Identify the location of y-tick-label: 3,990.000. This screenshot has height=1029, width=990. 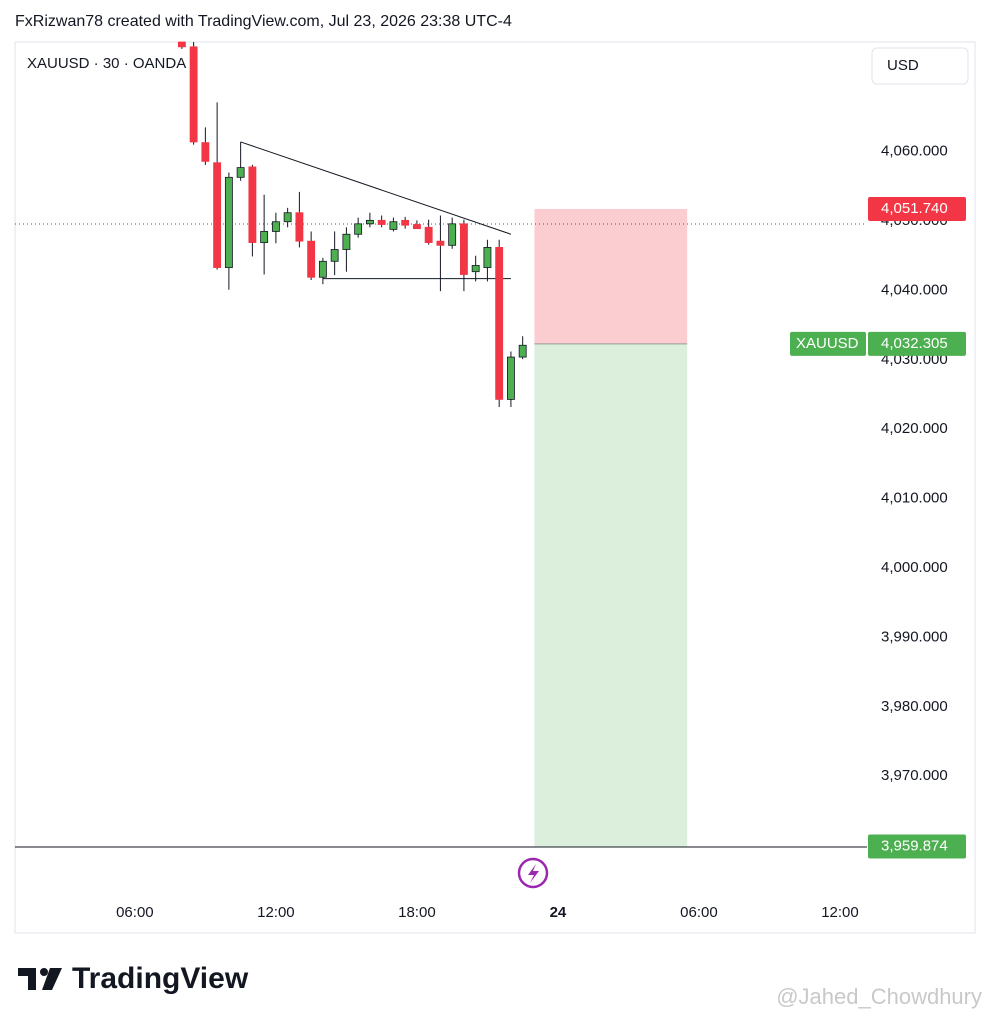
(914, 636).